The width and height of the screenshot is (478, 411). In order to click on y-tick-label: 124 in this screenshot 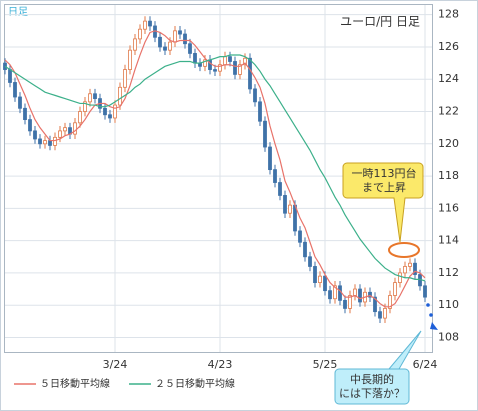, I will do `click(448, 78)`.